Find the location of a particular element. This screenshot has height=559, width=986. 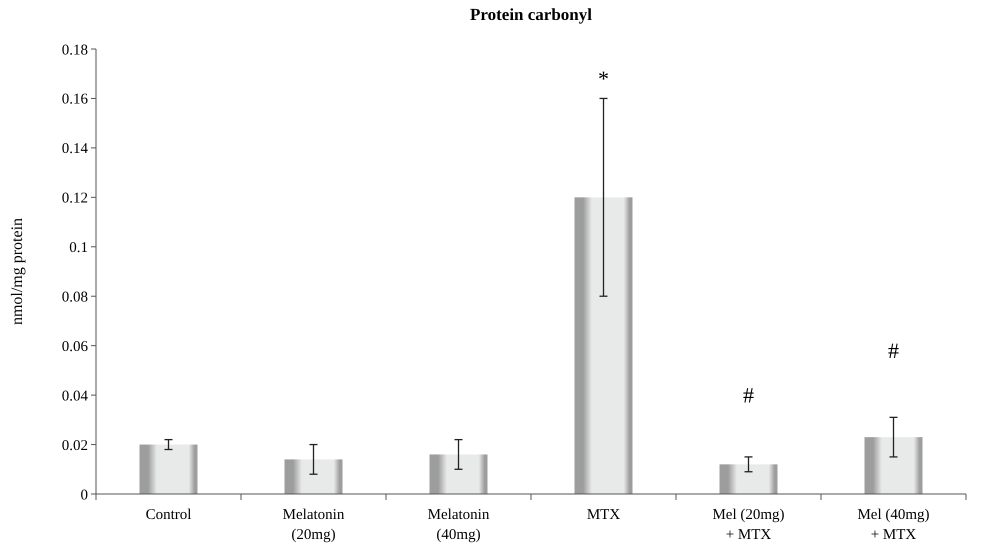

y-axis-title: nmol/mg protein is located at coordinates (17, 272).